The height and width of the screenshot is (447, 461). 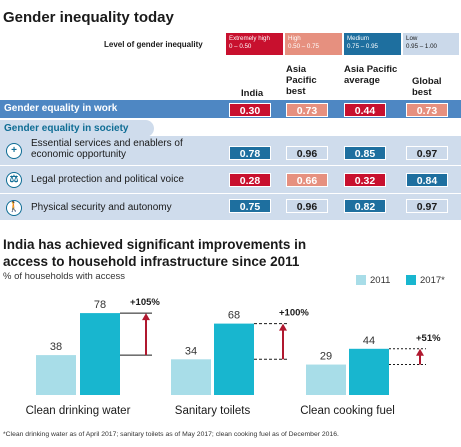 I want to click on legend-swatch-2017, so click(x=411, y=280).